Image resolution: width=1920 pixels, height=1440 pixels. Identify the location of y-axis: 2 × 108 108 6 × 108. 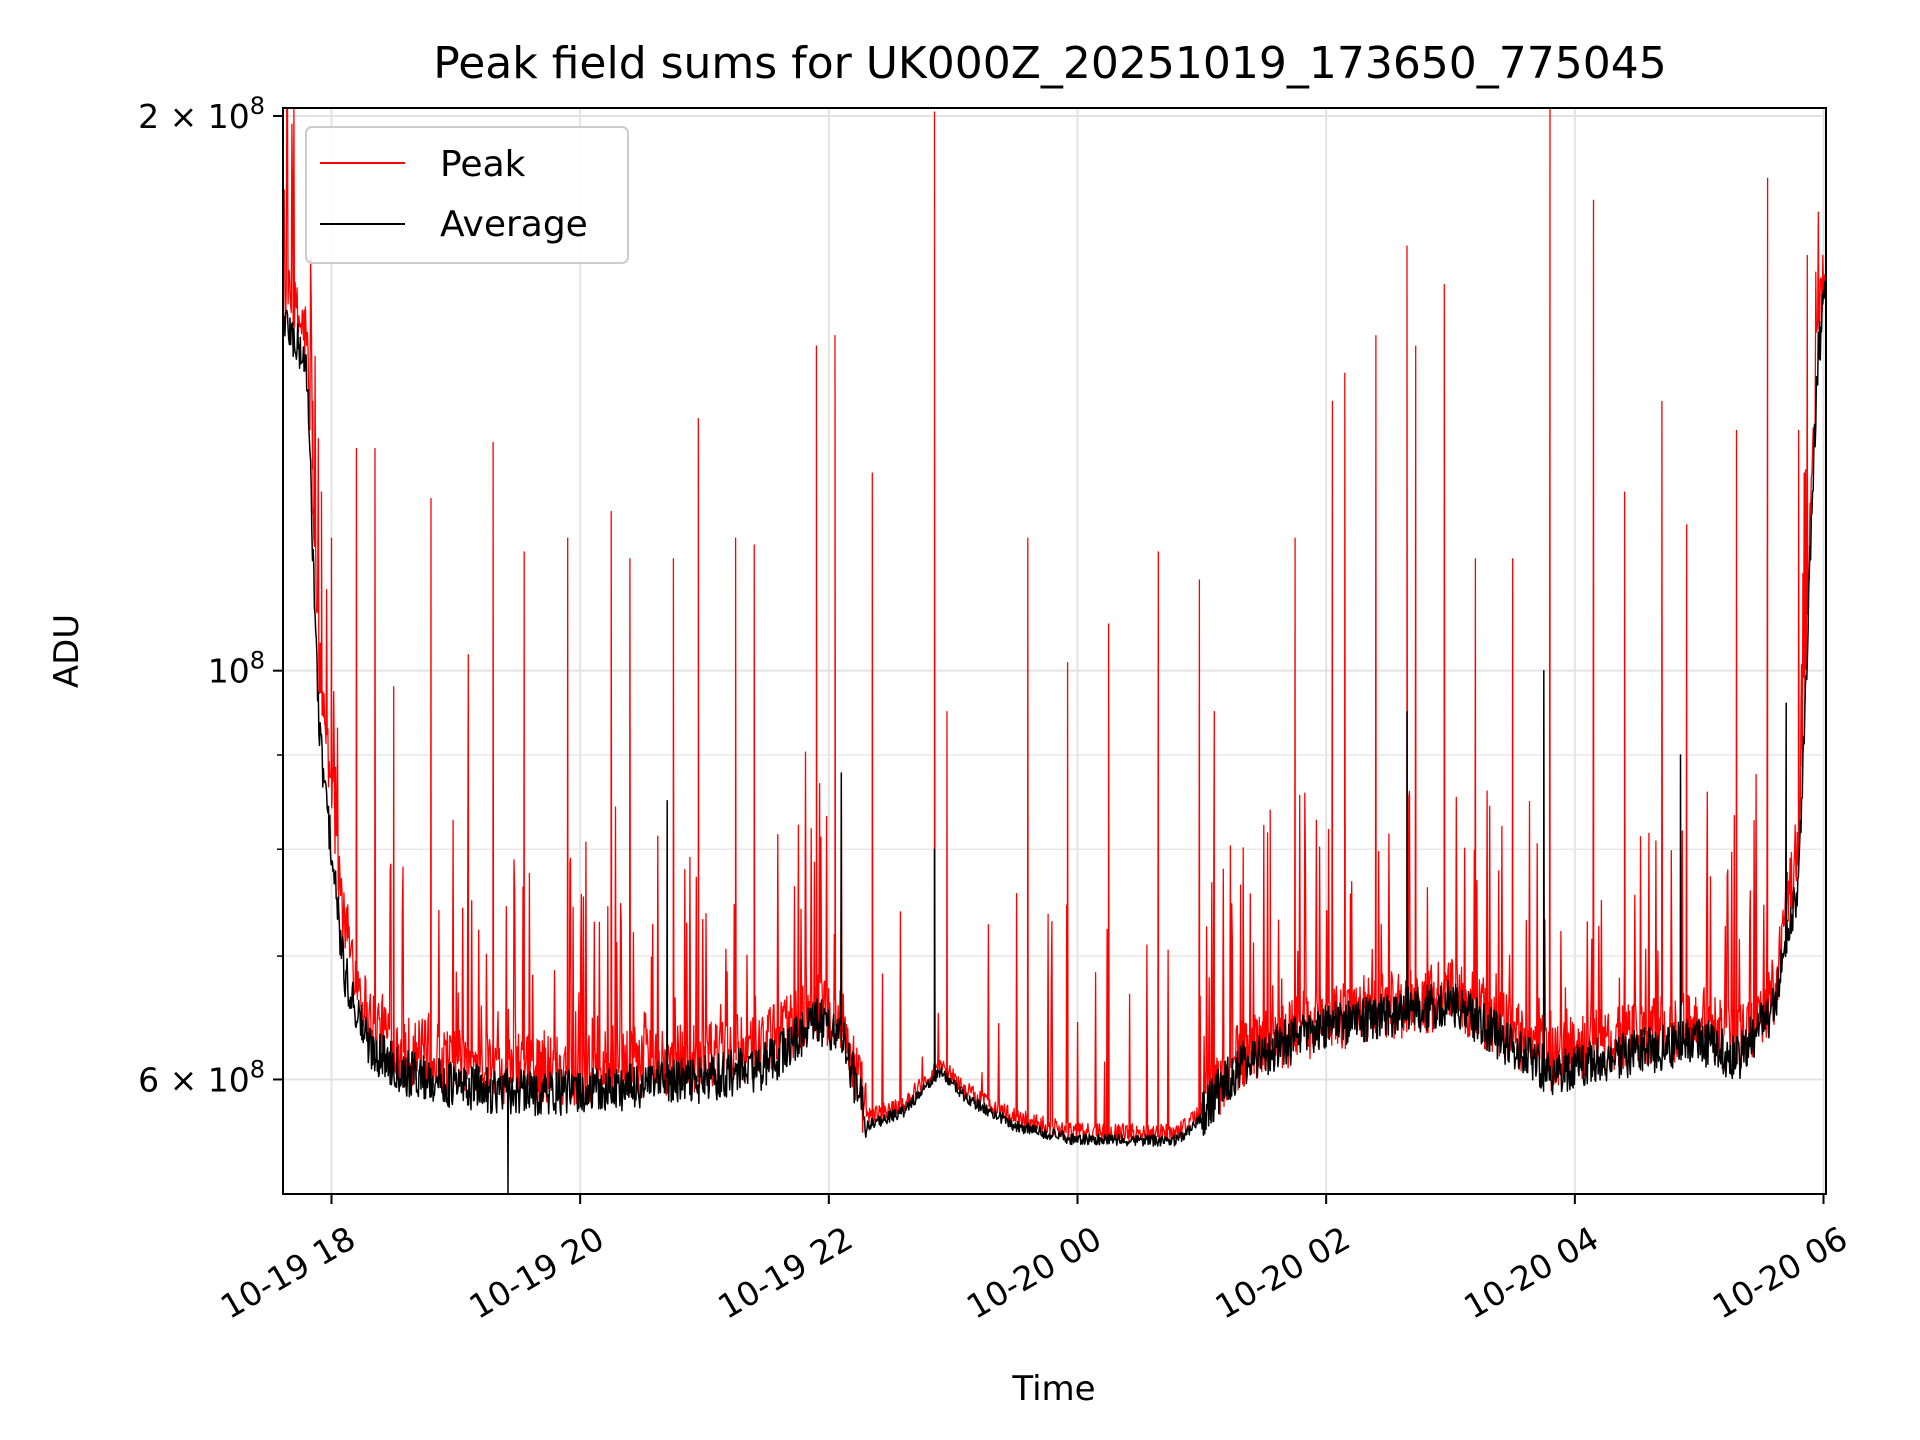
(210, 595).